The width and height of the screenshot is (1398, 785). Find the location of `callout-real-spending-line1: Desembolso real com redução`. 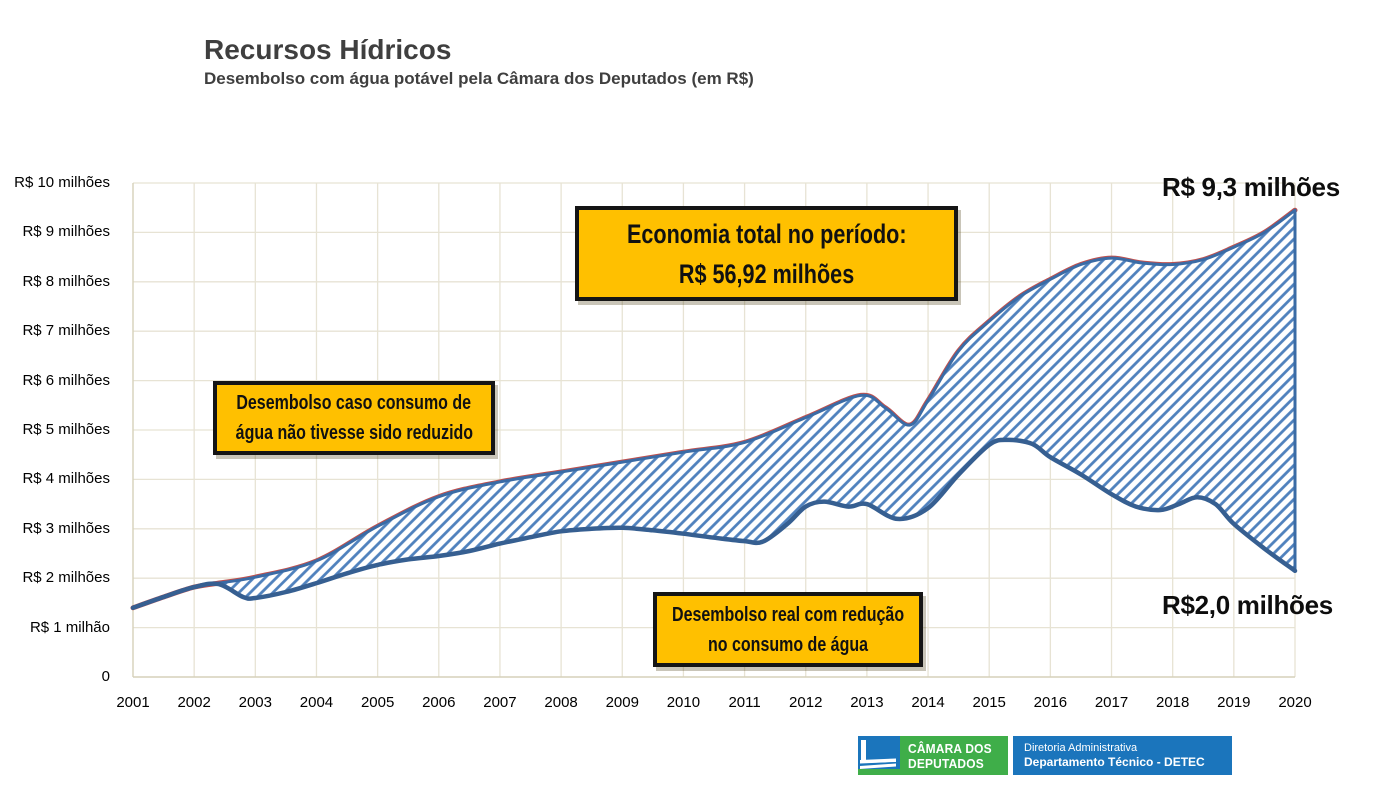

callout-real-spending-line1: Desembolso real com redução is located at coordinates (788, 614).